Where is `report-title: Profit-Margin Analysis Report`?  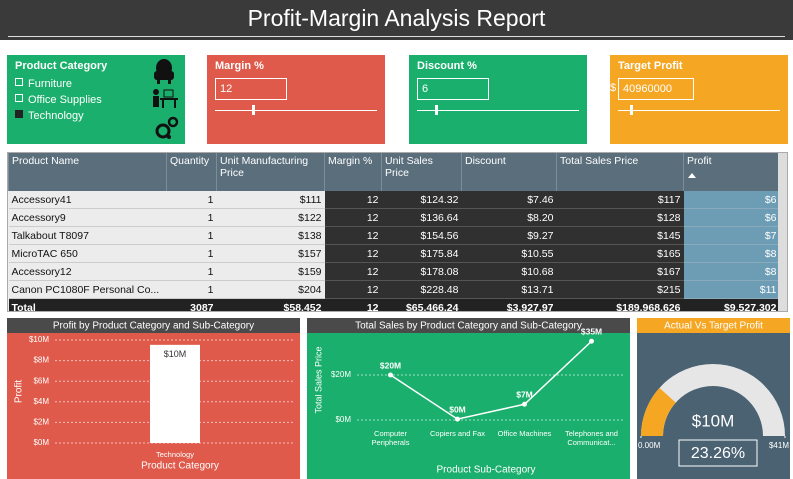
report-title: Profit-Margin Analysis Report is located at coordinates (396, 18).